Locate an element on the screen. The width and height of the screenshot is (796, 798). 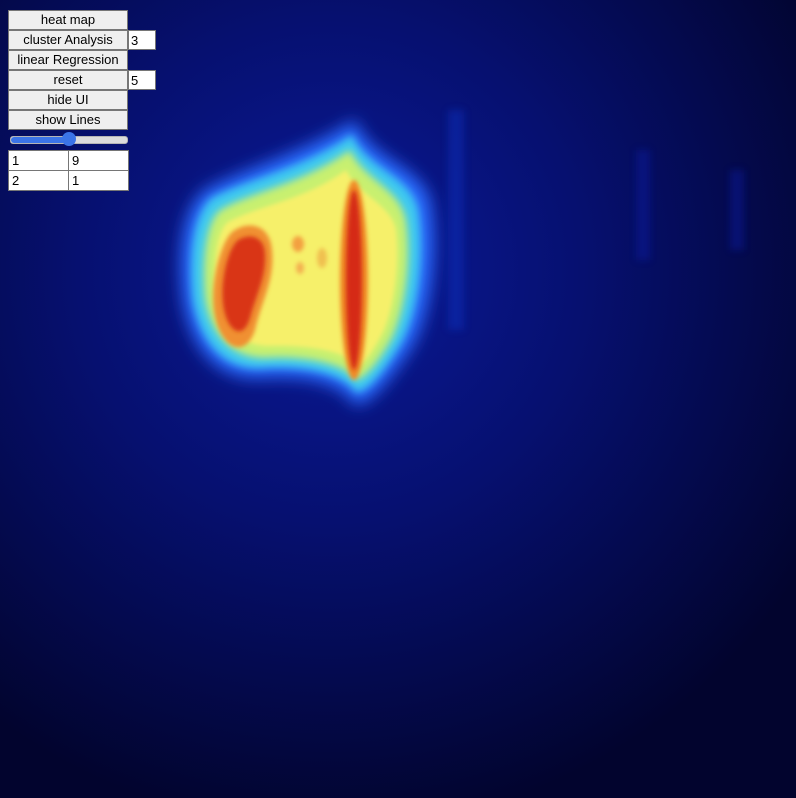
table-cell: 9 is located at coordinates (98, 160).